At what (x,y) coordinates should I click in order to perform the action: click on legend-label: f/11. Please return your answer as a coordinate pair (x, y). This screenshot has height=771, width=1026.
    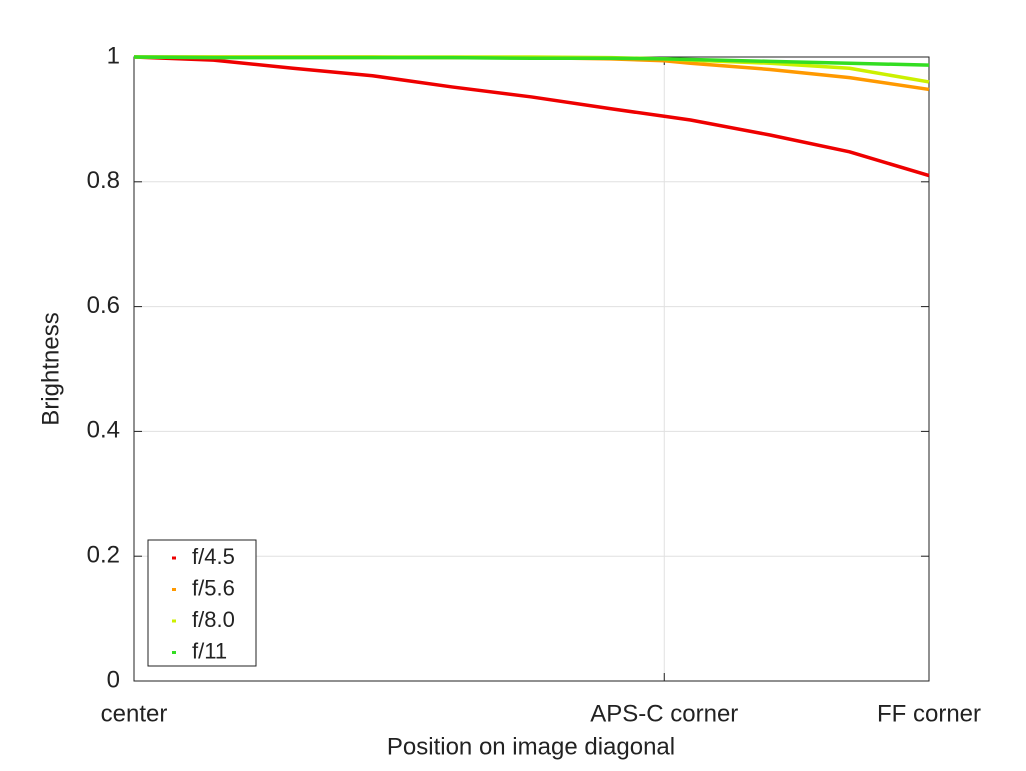
    Looking at the image, I should click on (209, 650).